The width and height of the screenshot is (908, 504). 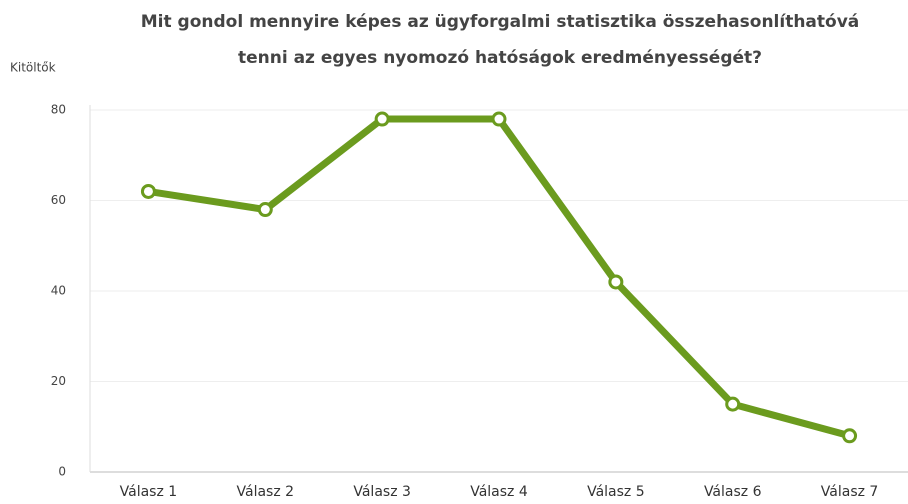 I want to click on x-tick-label: Válasz 1, so click(x=149, y=492).